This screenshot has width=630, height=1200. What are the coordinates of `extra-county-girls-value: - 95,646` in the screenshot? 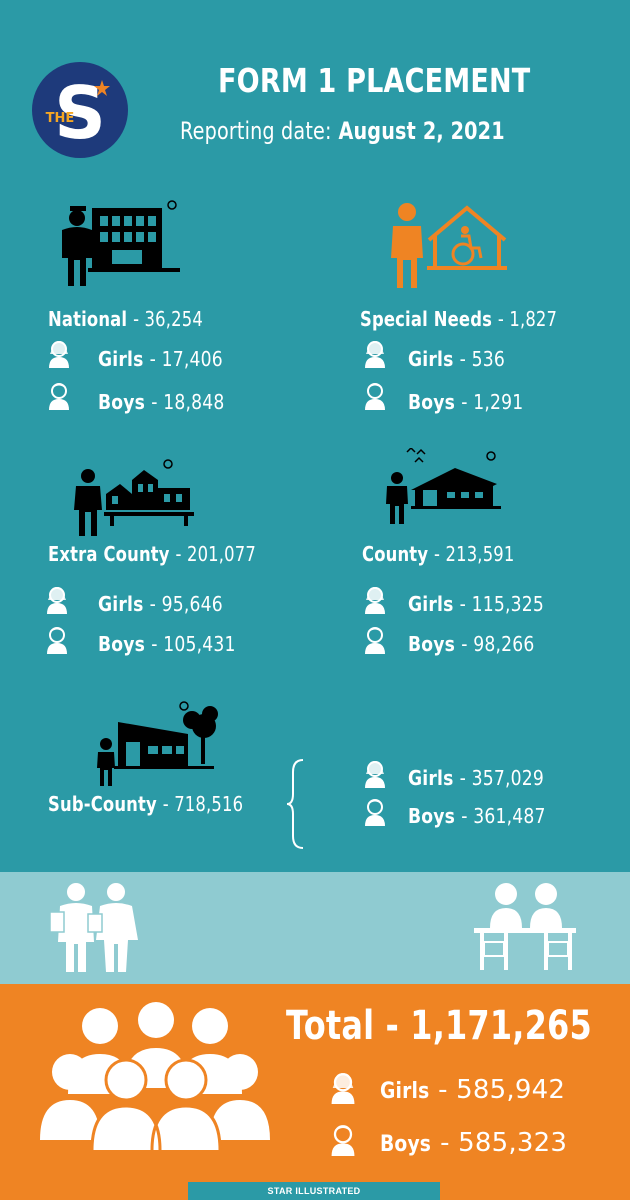 It's located at (186, 604).